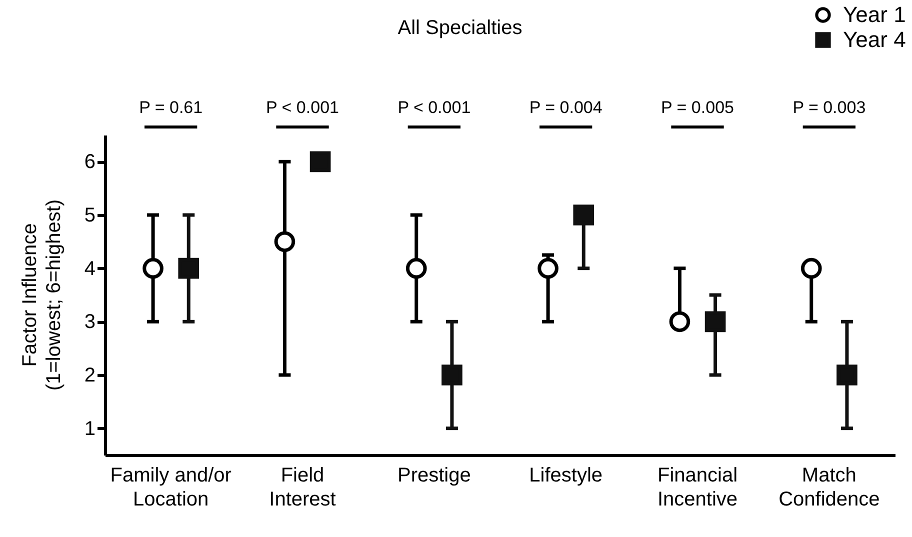 The width and height of the screenshot is (912, 537). Describe the element at coordinates (460, 28) in the screenshot. I see `chart-title: All Specialties` at that location.